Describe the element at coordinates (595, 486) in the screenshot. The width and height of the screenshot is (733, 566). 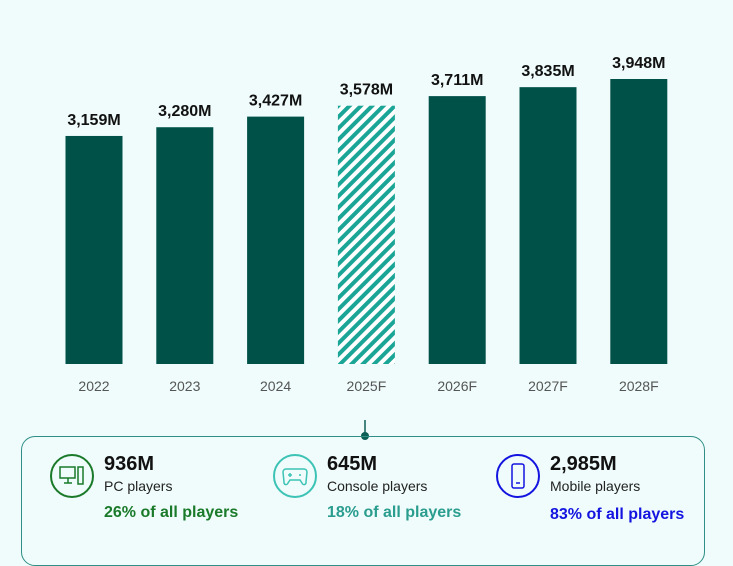
I see `stat-label: Mobile players` at that location.